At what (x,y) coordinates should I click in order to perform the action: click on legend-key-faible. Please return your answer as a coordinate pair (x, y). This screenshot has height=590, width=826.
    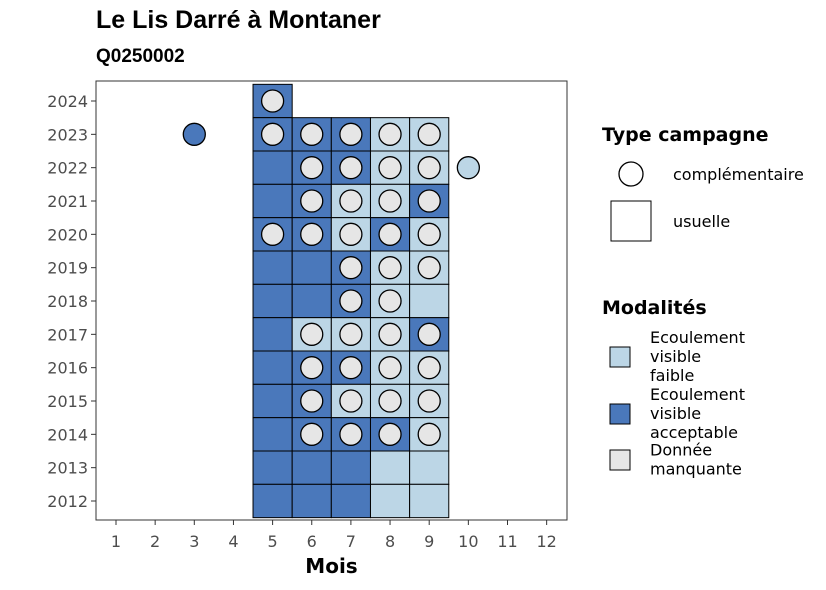
    Looking at the image, I should click on (620, 357).